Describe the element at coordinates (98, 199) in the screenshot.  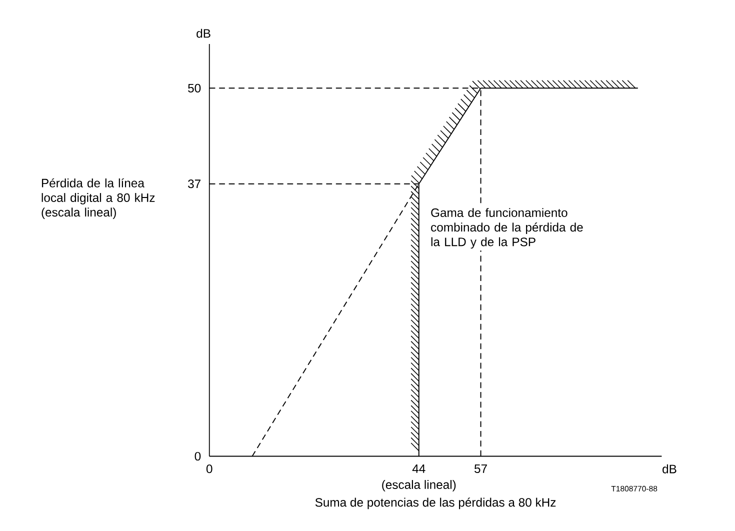
I see `y-axis-title: Pérdida de la línea local digital a 80 kHz (escala lineal)` at that location.